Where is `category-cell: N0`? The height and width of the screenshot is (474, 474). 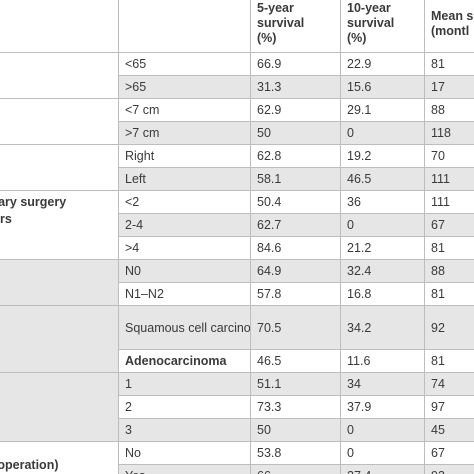 category-cell: N0 is located at coordinates (184, 271).